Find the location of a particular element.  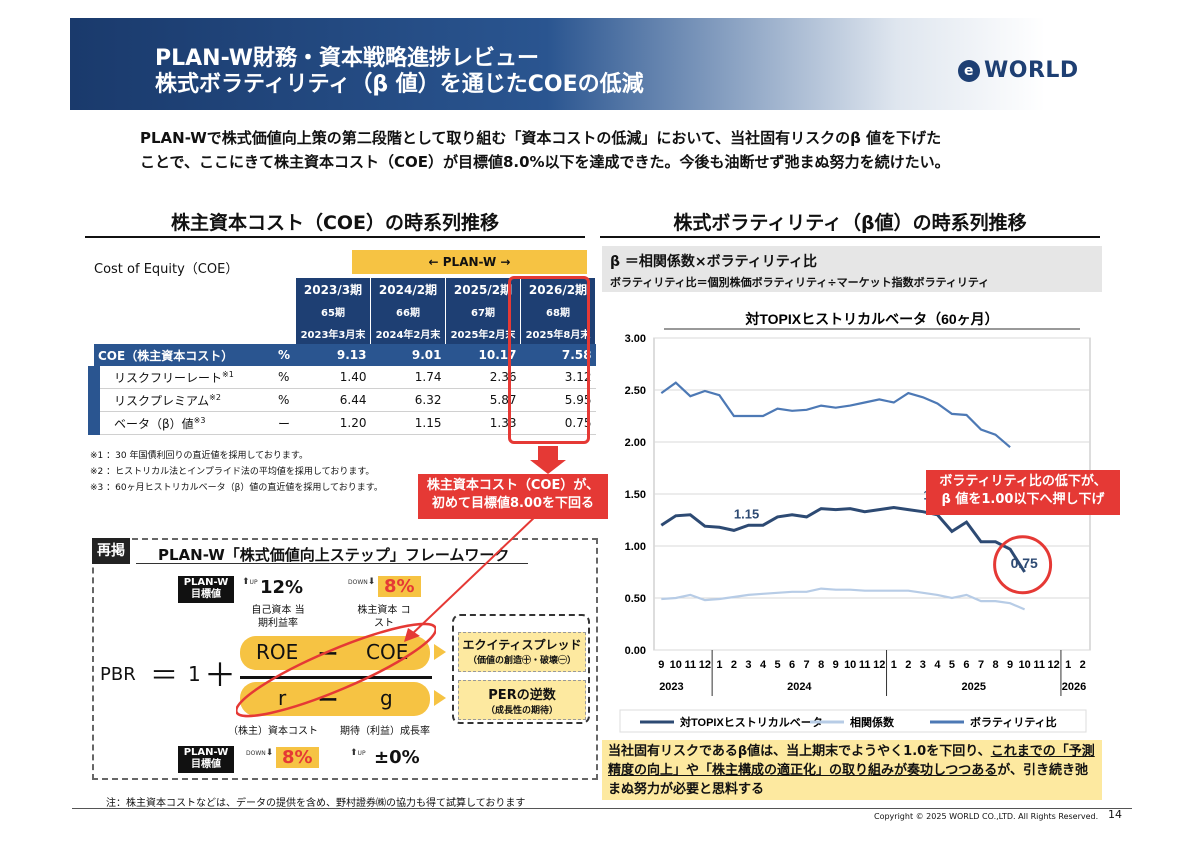

x-year-label: 2025 is located at coordinates (973, 687).